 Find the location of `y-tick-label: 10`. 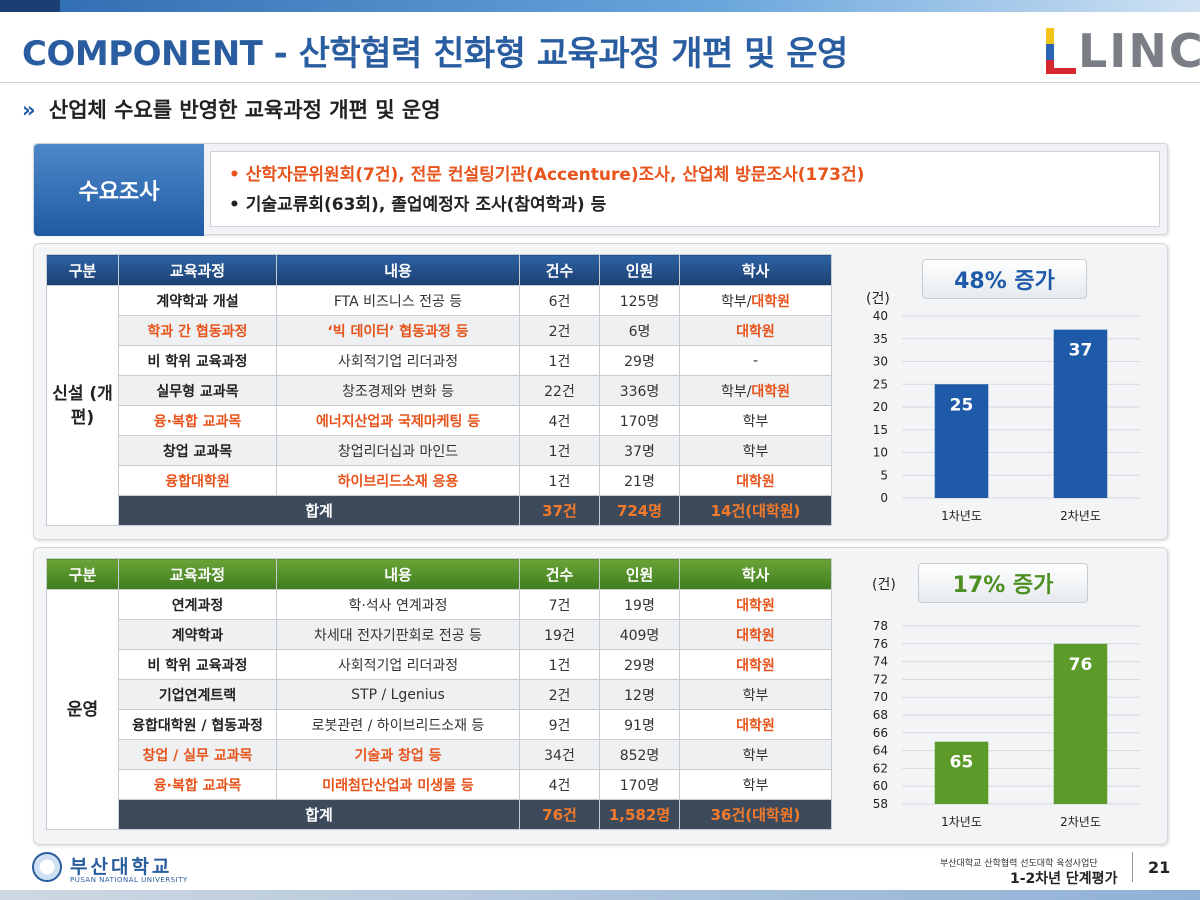

y-tick-label: 10 is located at coordinates (880, 453).